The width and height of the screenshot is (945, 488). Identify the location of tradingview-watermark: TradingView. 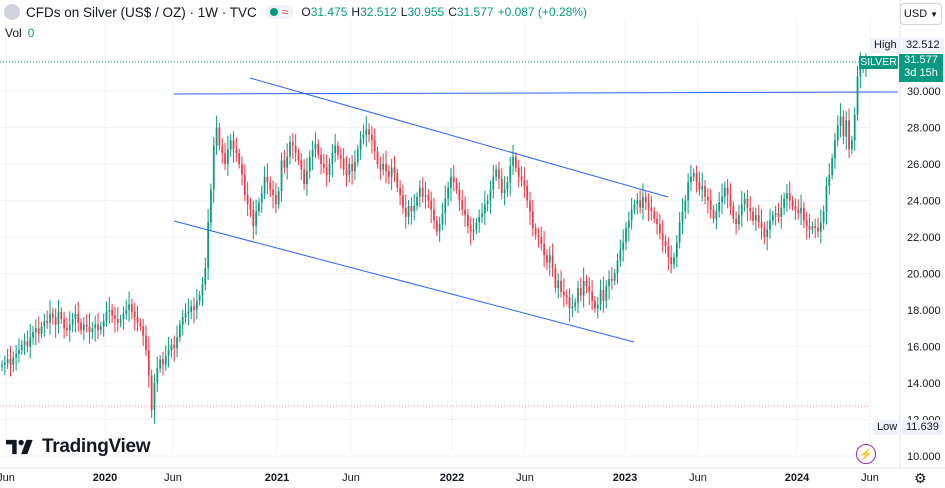
(78, 447).